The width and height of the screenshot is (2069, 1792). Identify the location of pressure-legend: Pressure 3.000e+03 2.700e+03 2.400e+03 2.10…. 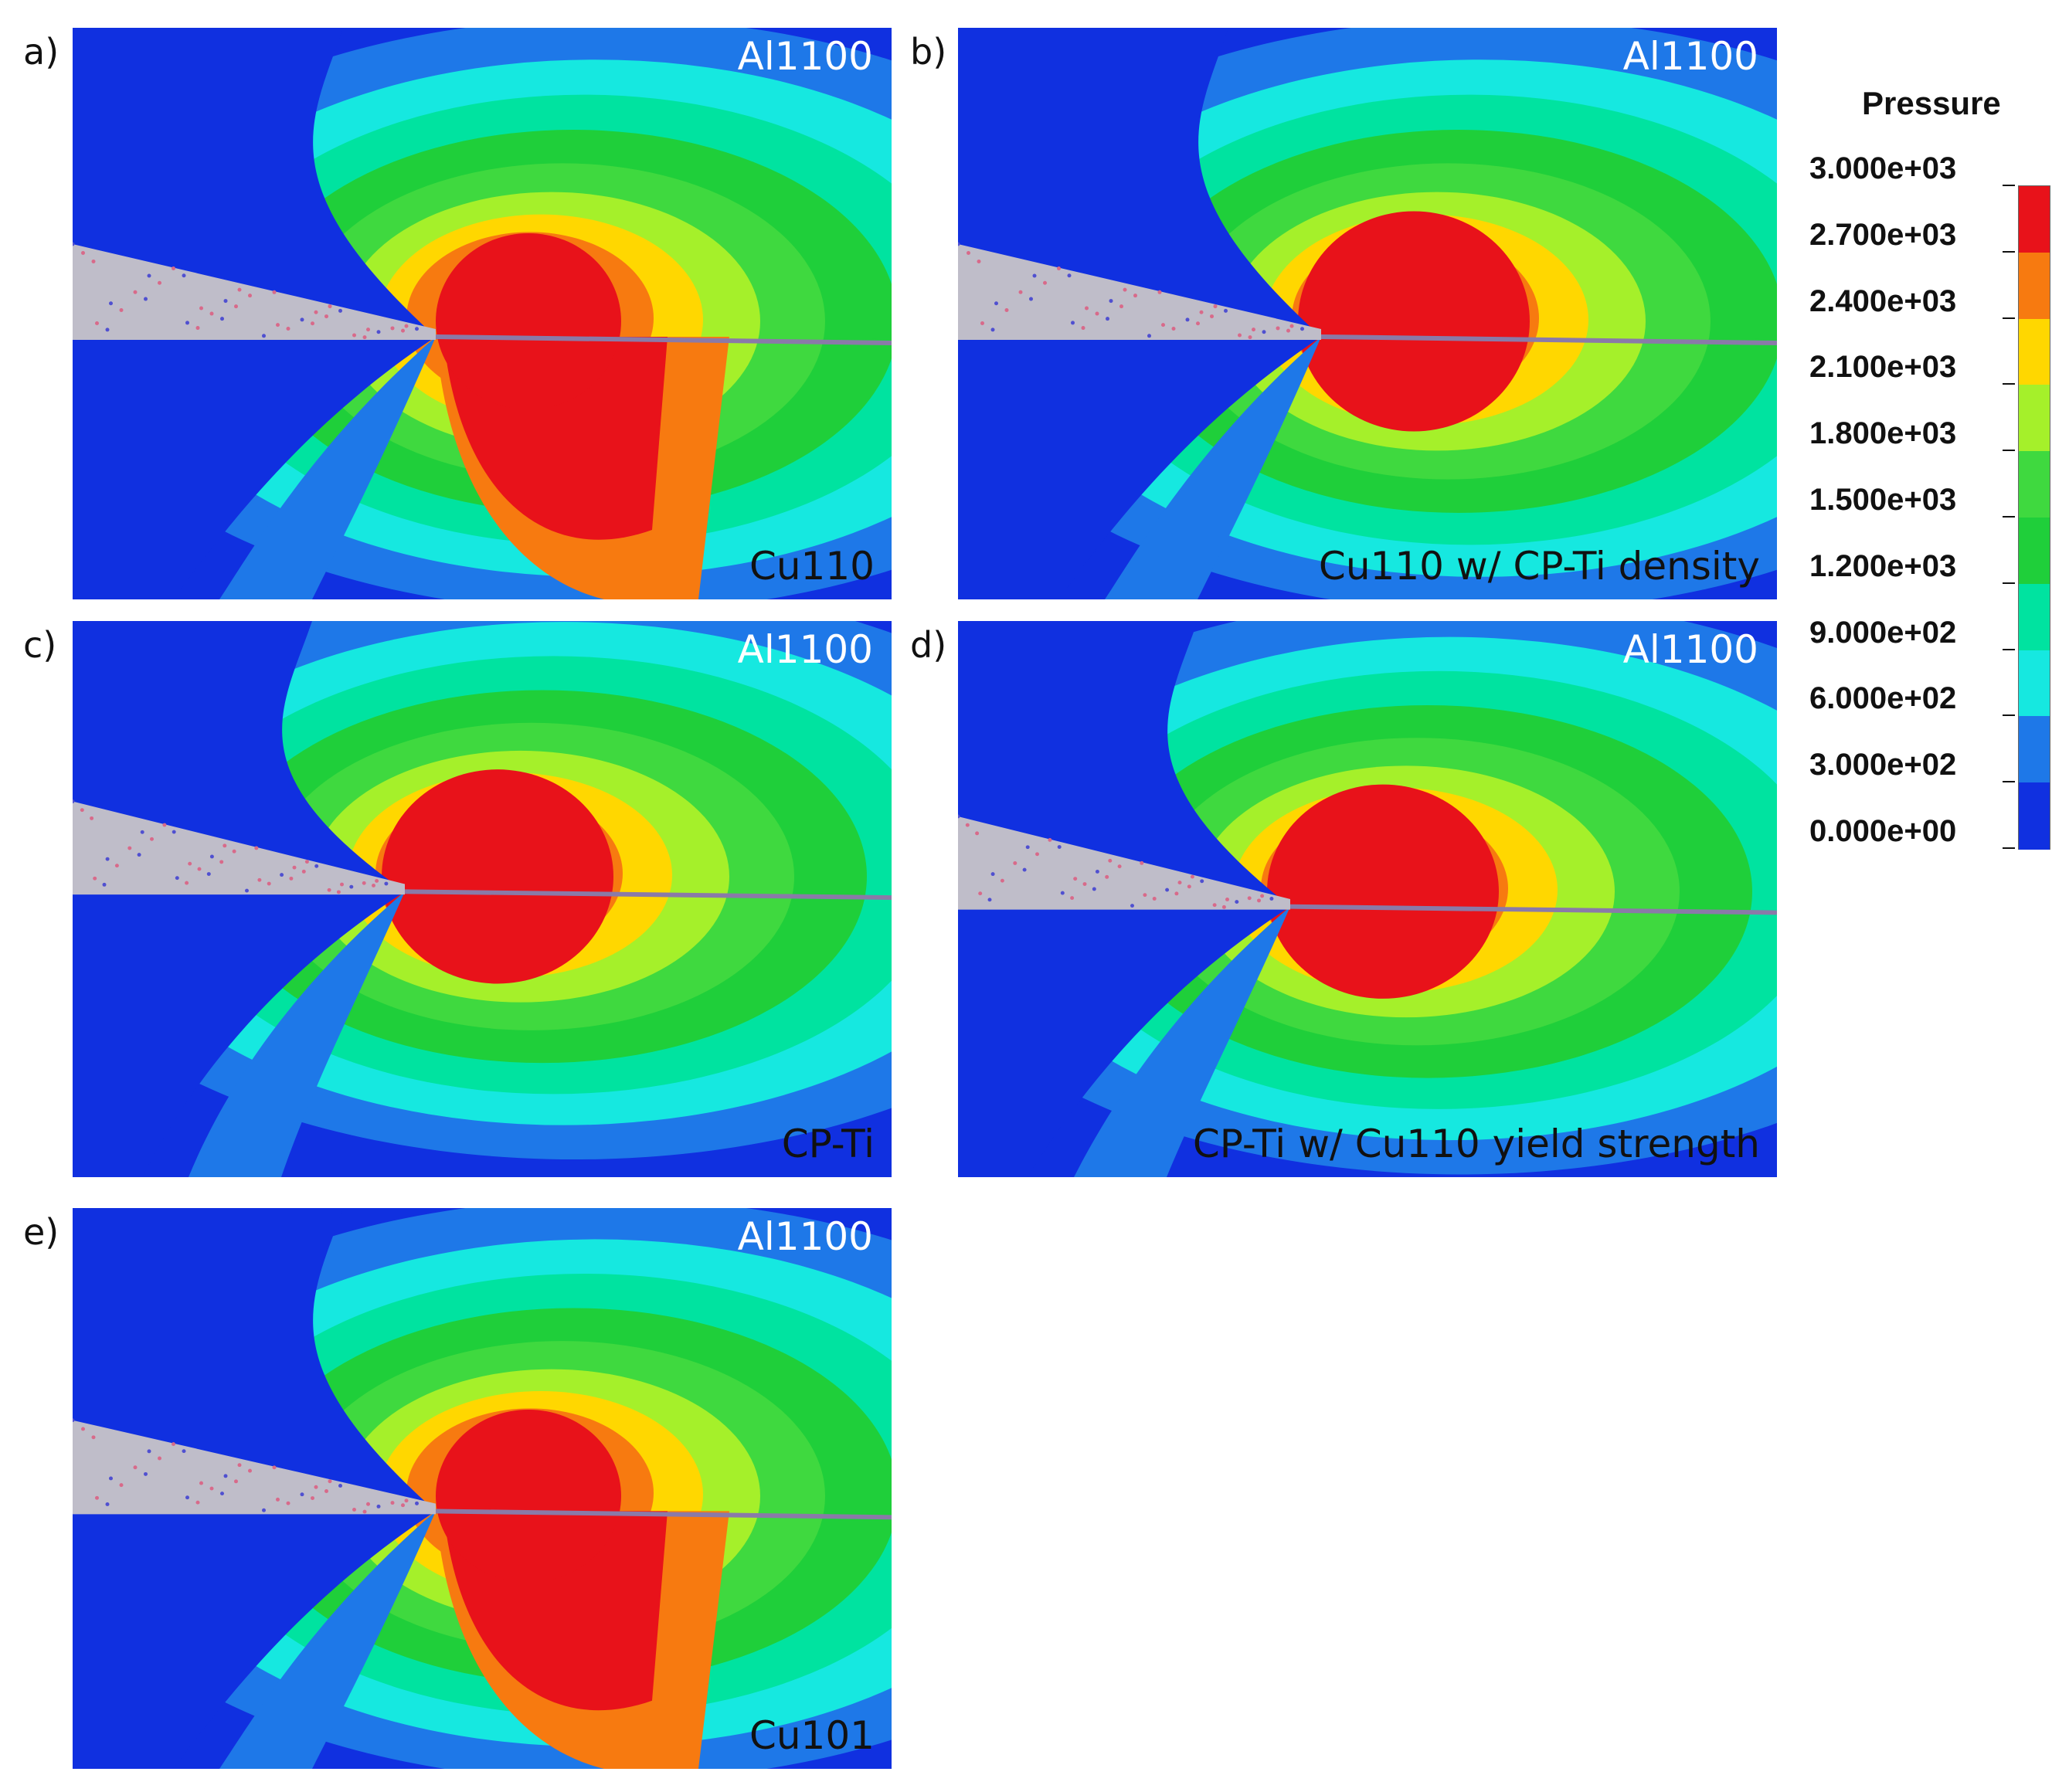
(1931, 486).